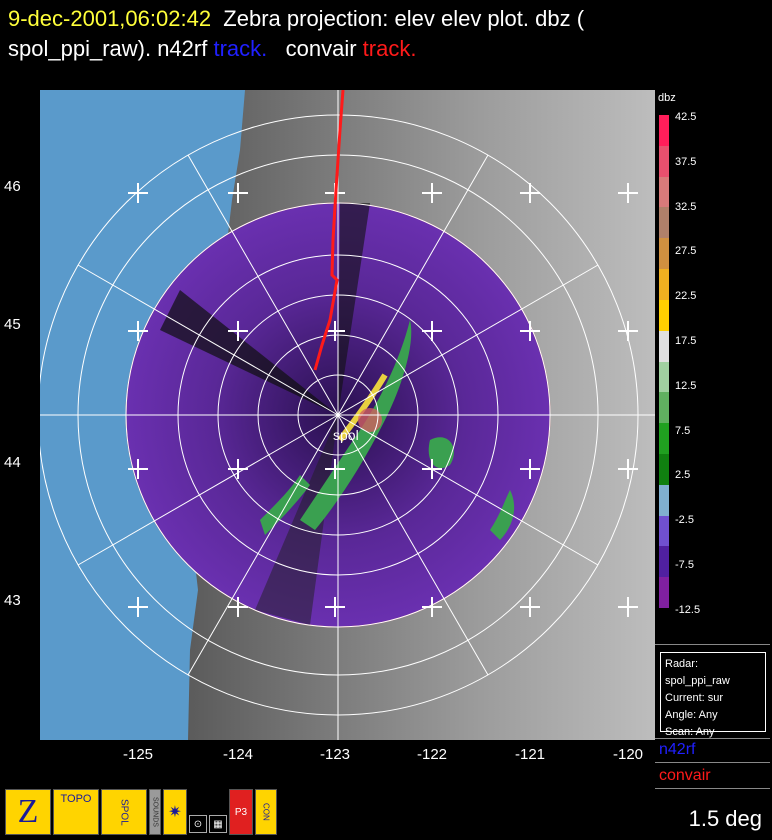  I want to click on spol-icon: SPOL, so click(124, 812).